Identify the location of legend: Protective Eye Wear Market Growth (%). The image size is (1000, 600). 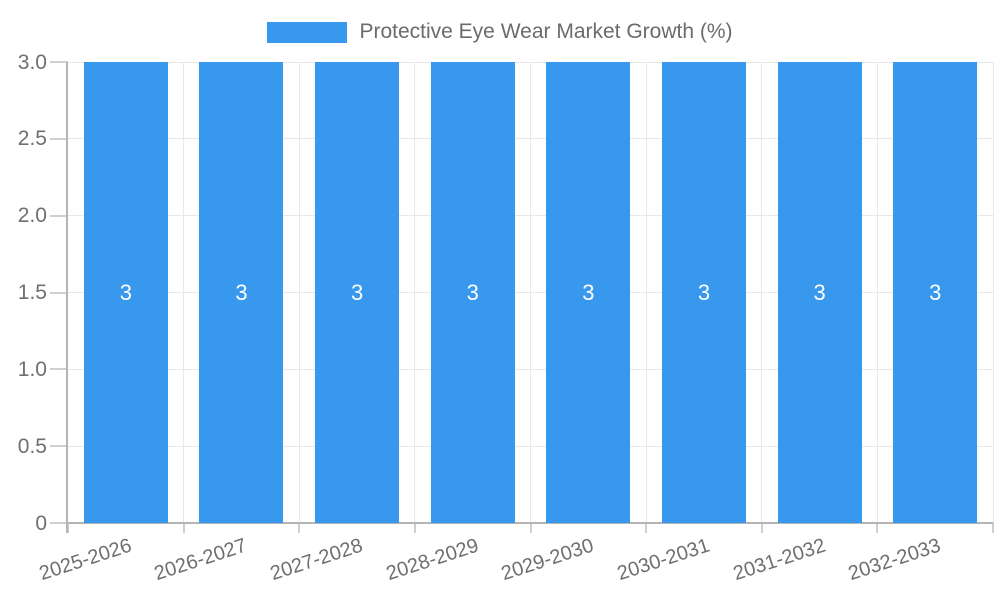
(500, 32).